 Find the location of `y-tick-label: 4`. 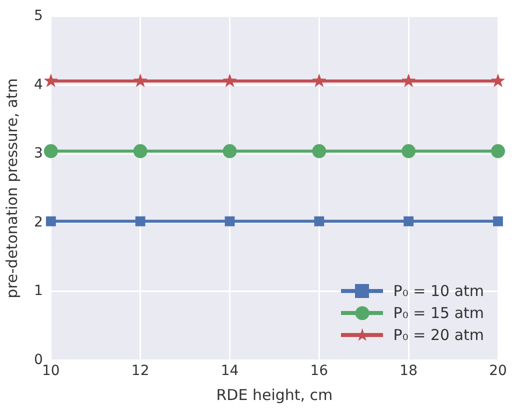

y-tick-label: 4 is located at coordinates (38, 84).